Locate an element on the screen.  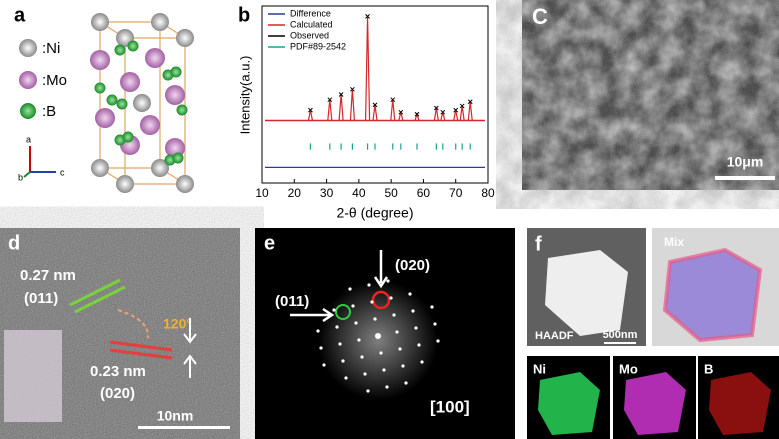
mo-key is located at coordinates (28, 80).